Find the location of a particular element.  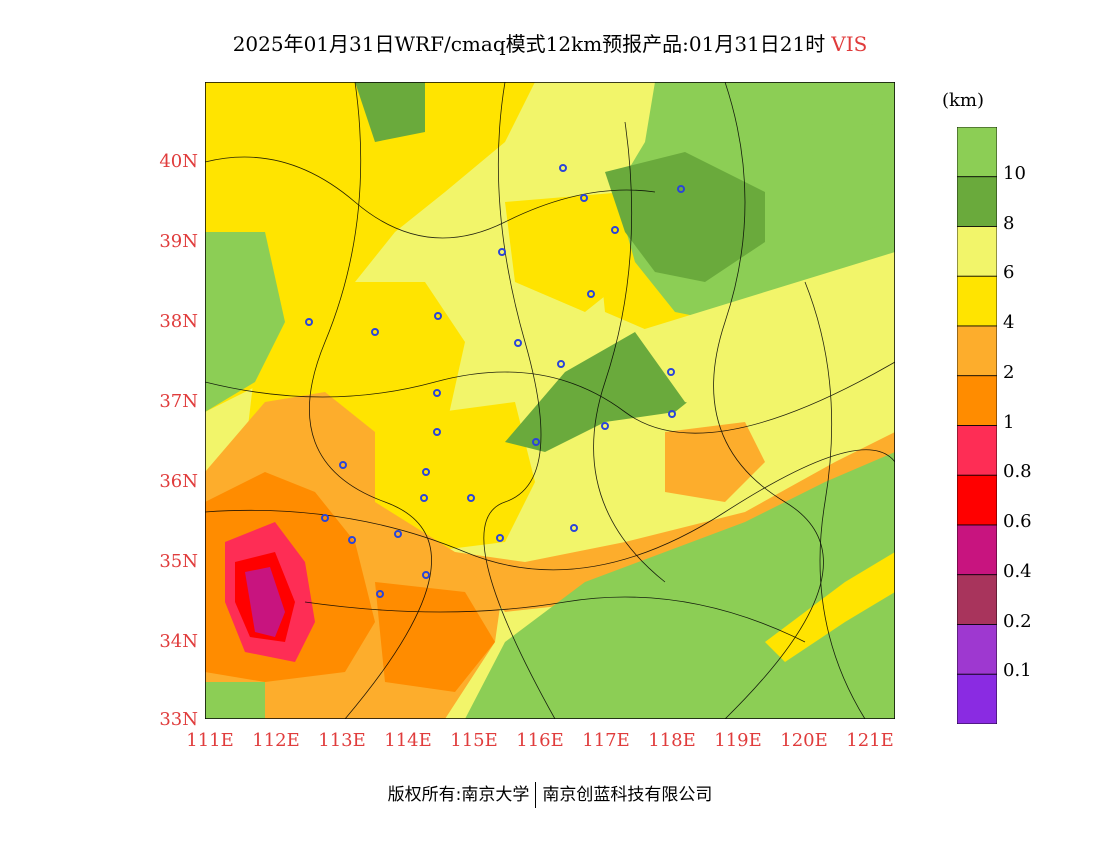

copyright: 版权所有:南京大学 南京创蓝科技有限公司 is located at coordinates (550, 794).